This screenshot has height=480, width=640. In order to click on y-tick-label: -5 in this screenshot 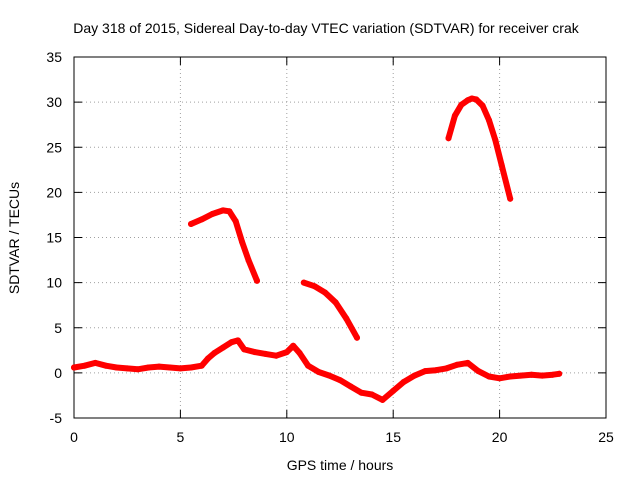, I will do `click(56, 418)`.